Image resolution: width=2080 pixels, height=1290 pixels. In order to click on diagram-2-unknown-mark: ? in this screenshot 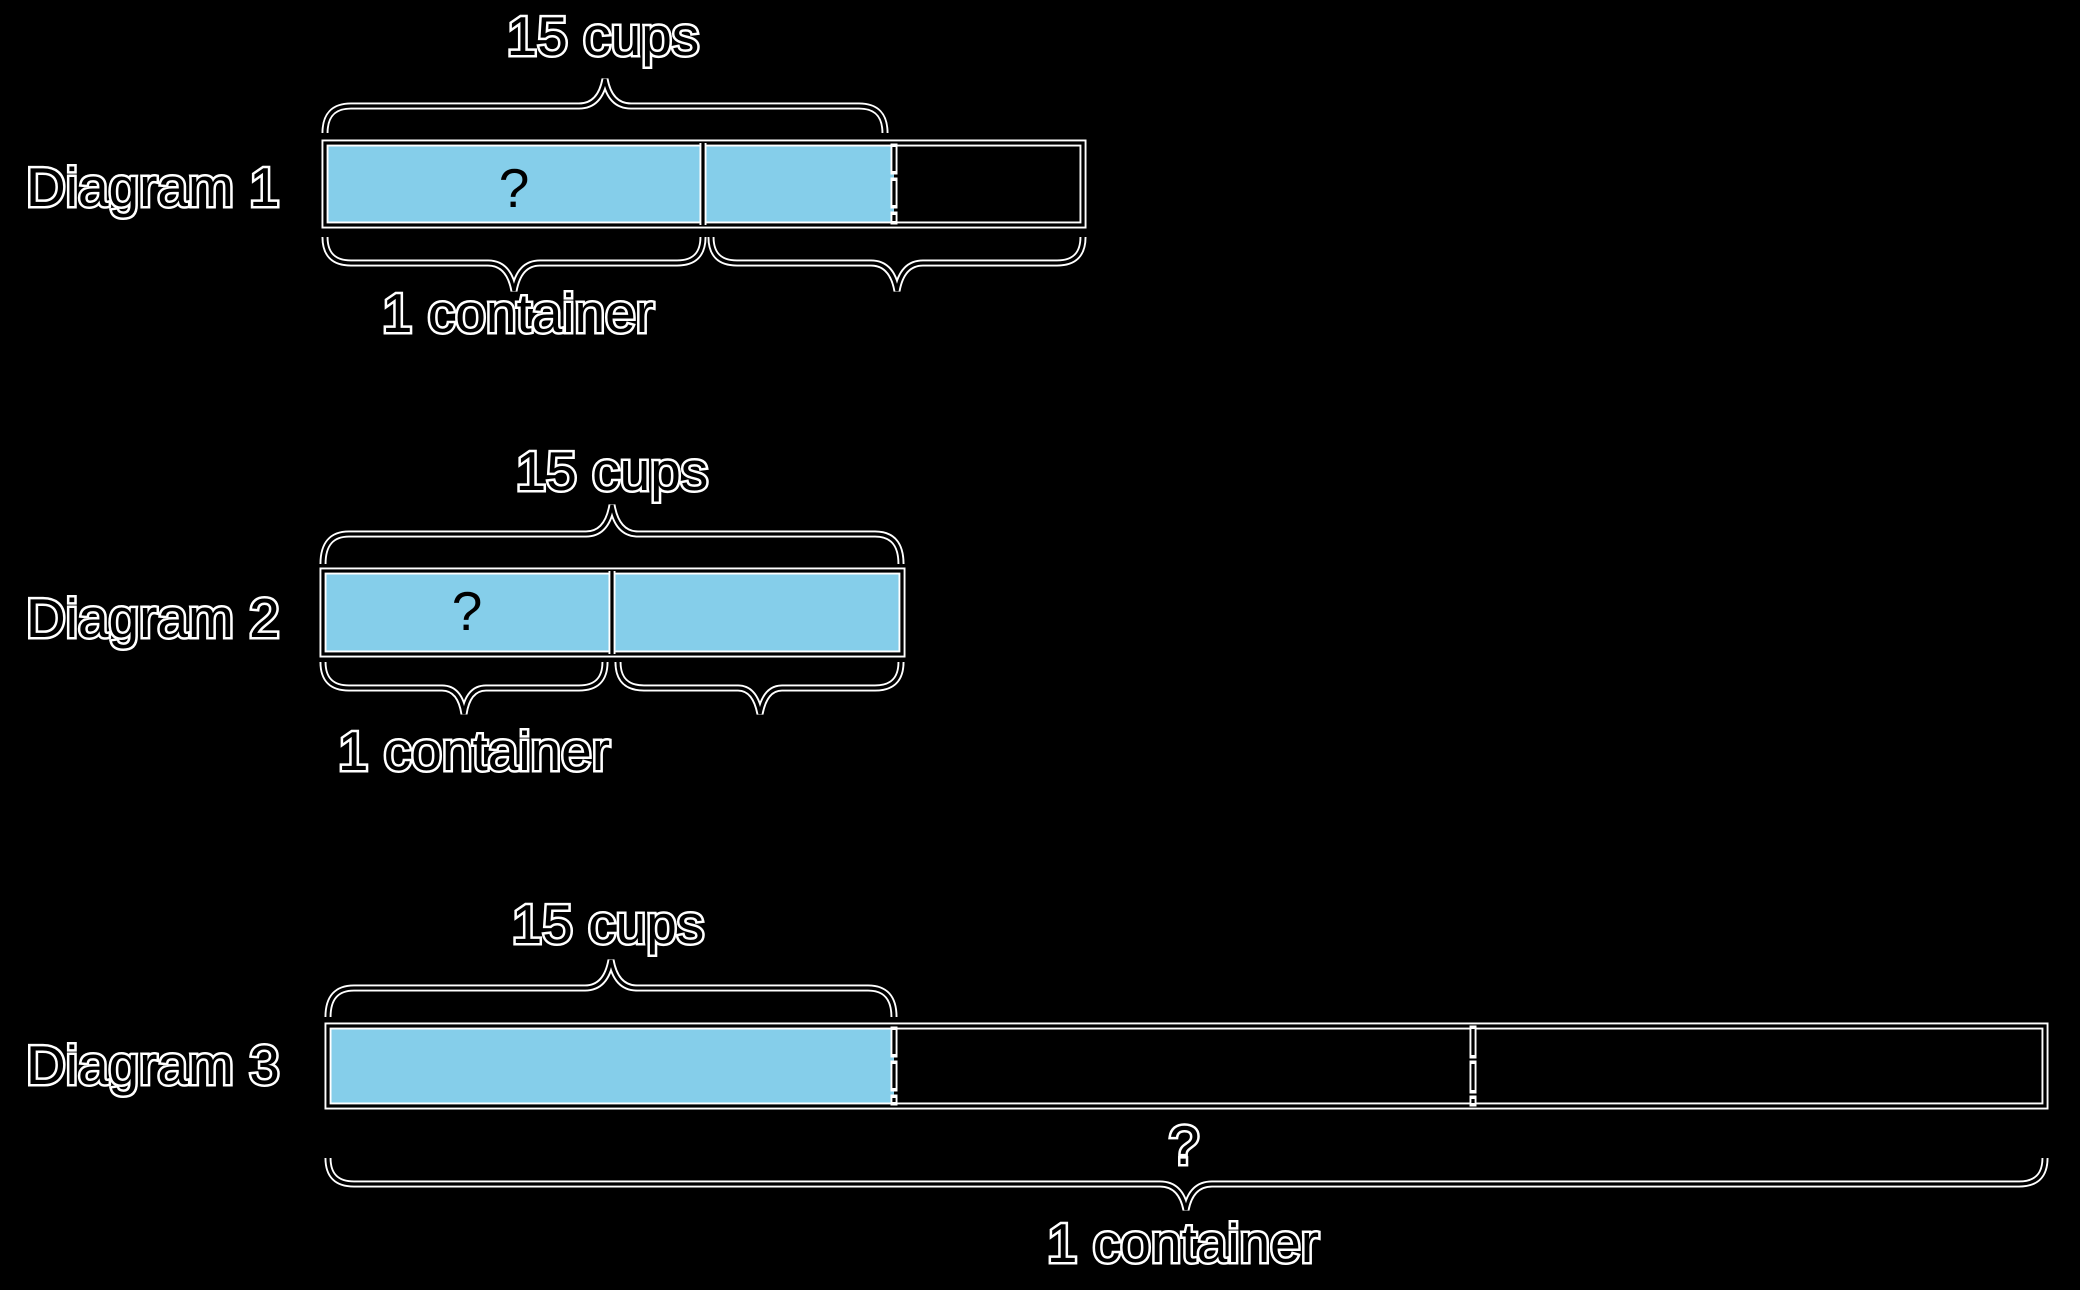, I will do `click(467, 611)`.